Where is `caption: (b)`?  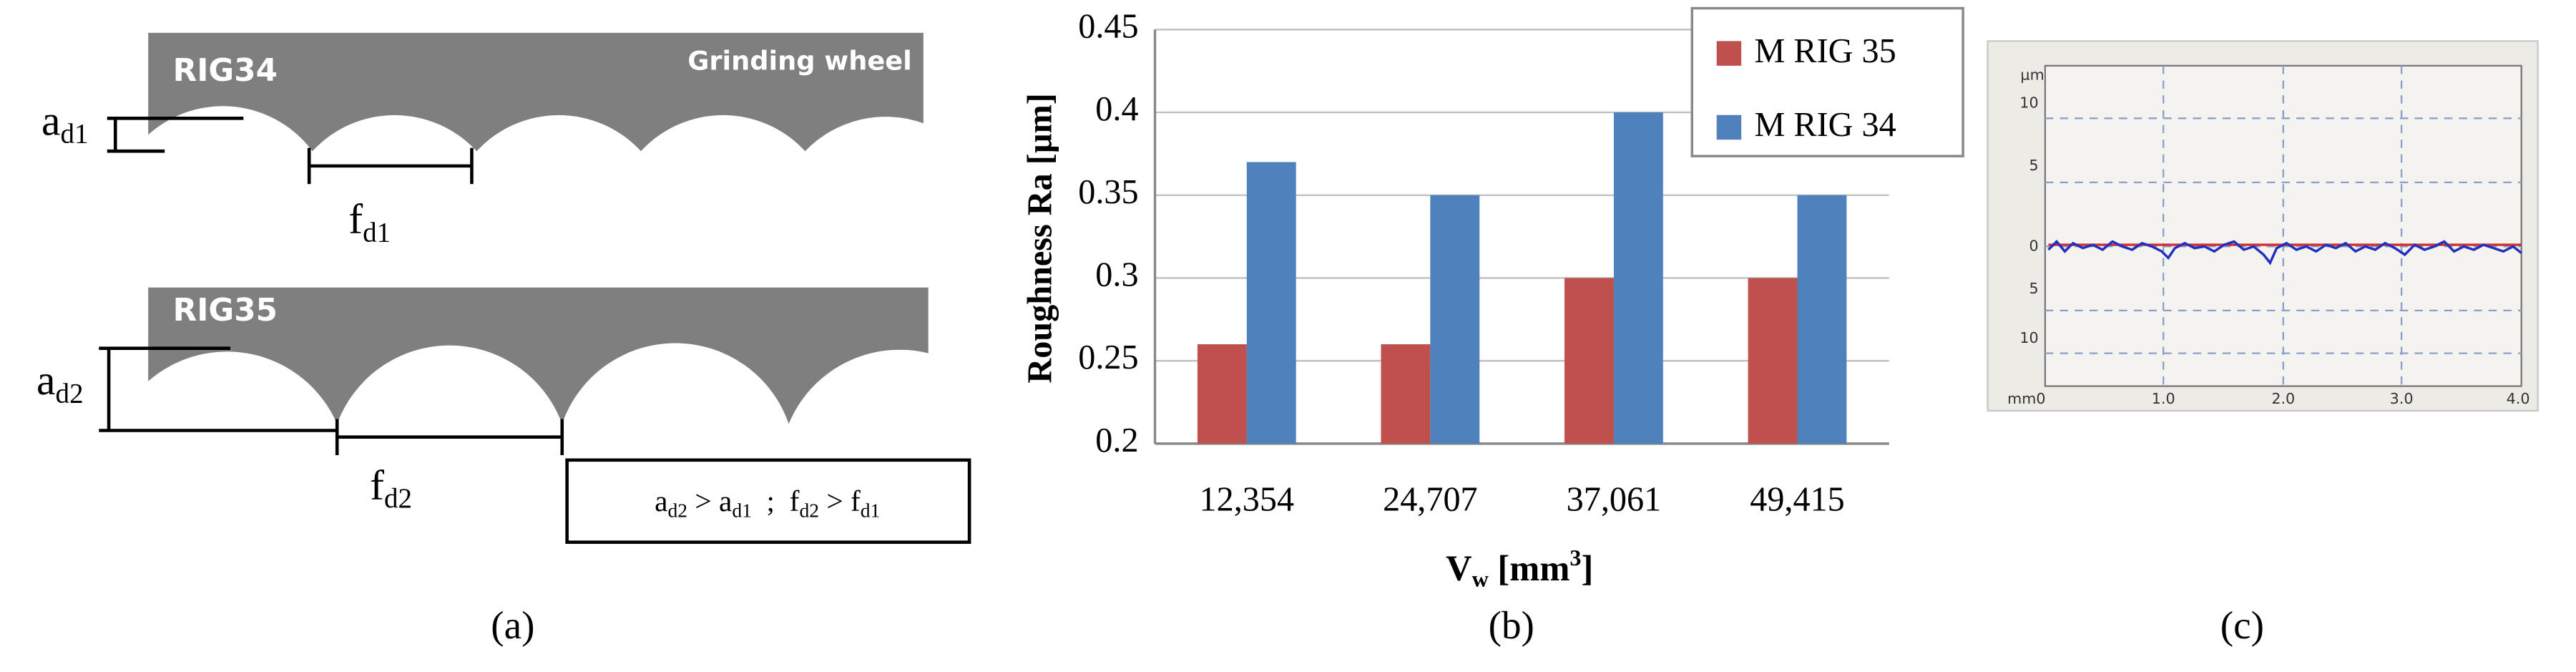
caption: (b) is located at coordinates (1511, 625).